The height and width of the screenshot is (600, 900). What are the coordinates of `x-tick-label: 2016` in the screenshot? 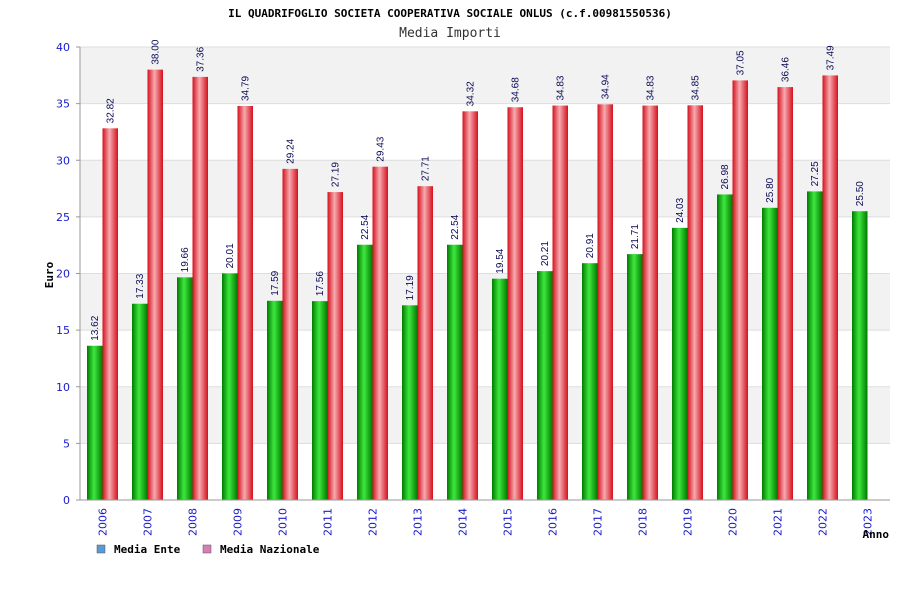 It's located at (553, 522).